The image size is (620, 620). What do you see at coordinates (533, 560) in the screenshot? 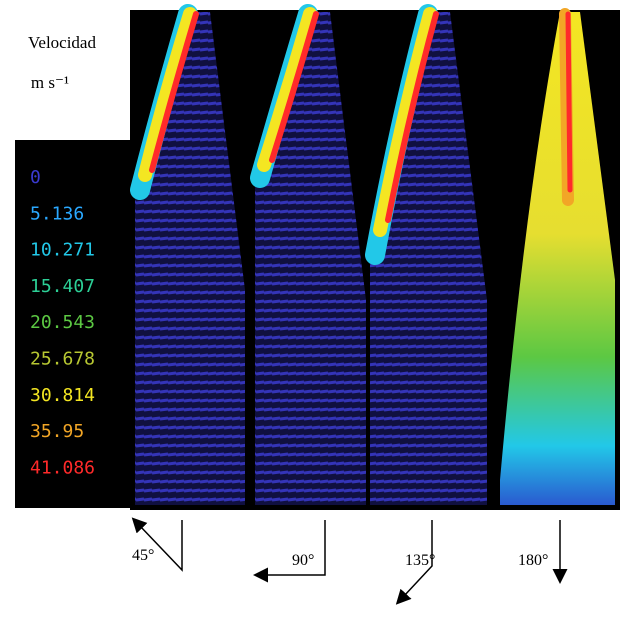
I see `angle-label: 180°` at bounding box center [533, 560].